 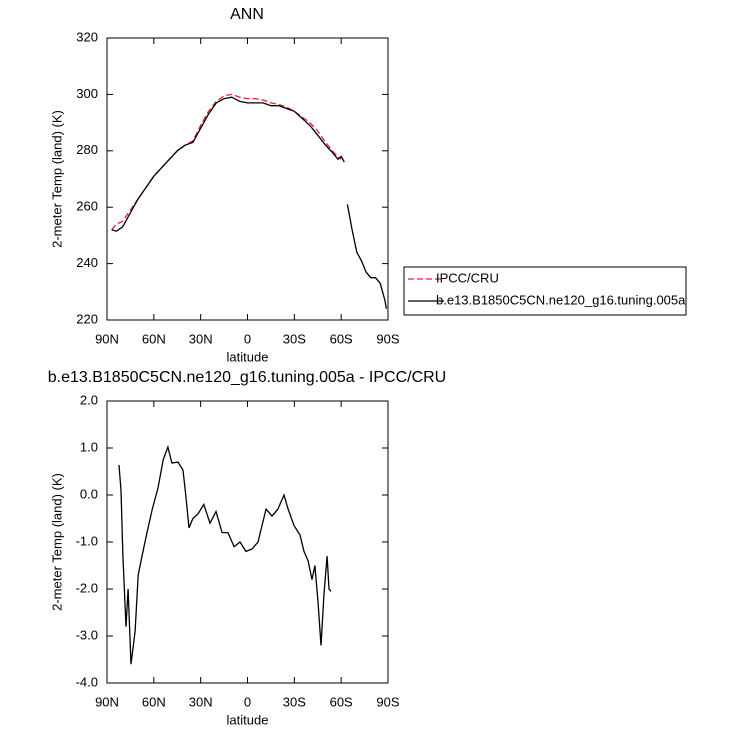 I want to click on y-tick-label: 220, so click(x=87, y=318).